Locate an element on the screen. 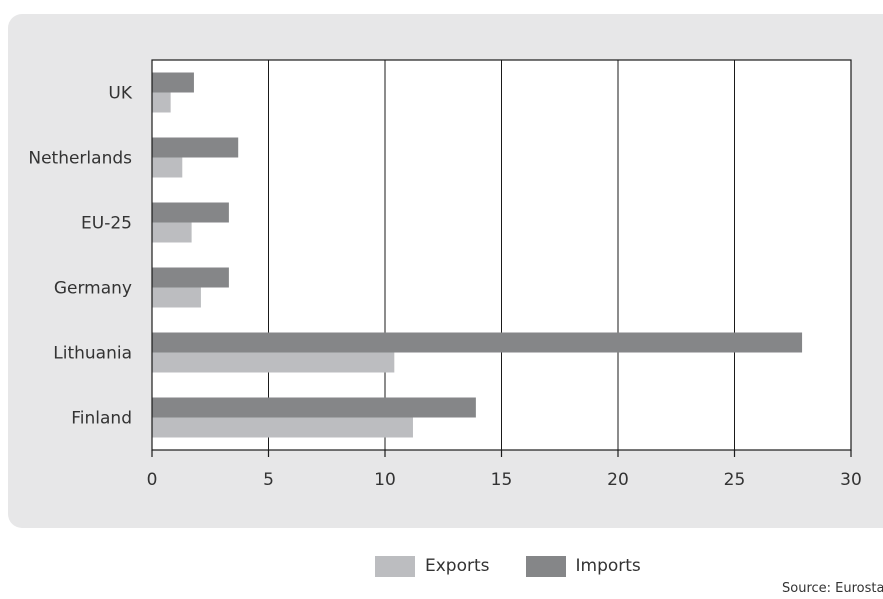  imports-swatch is located at coordinates (545, 566).